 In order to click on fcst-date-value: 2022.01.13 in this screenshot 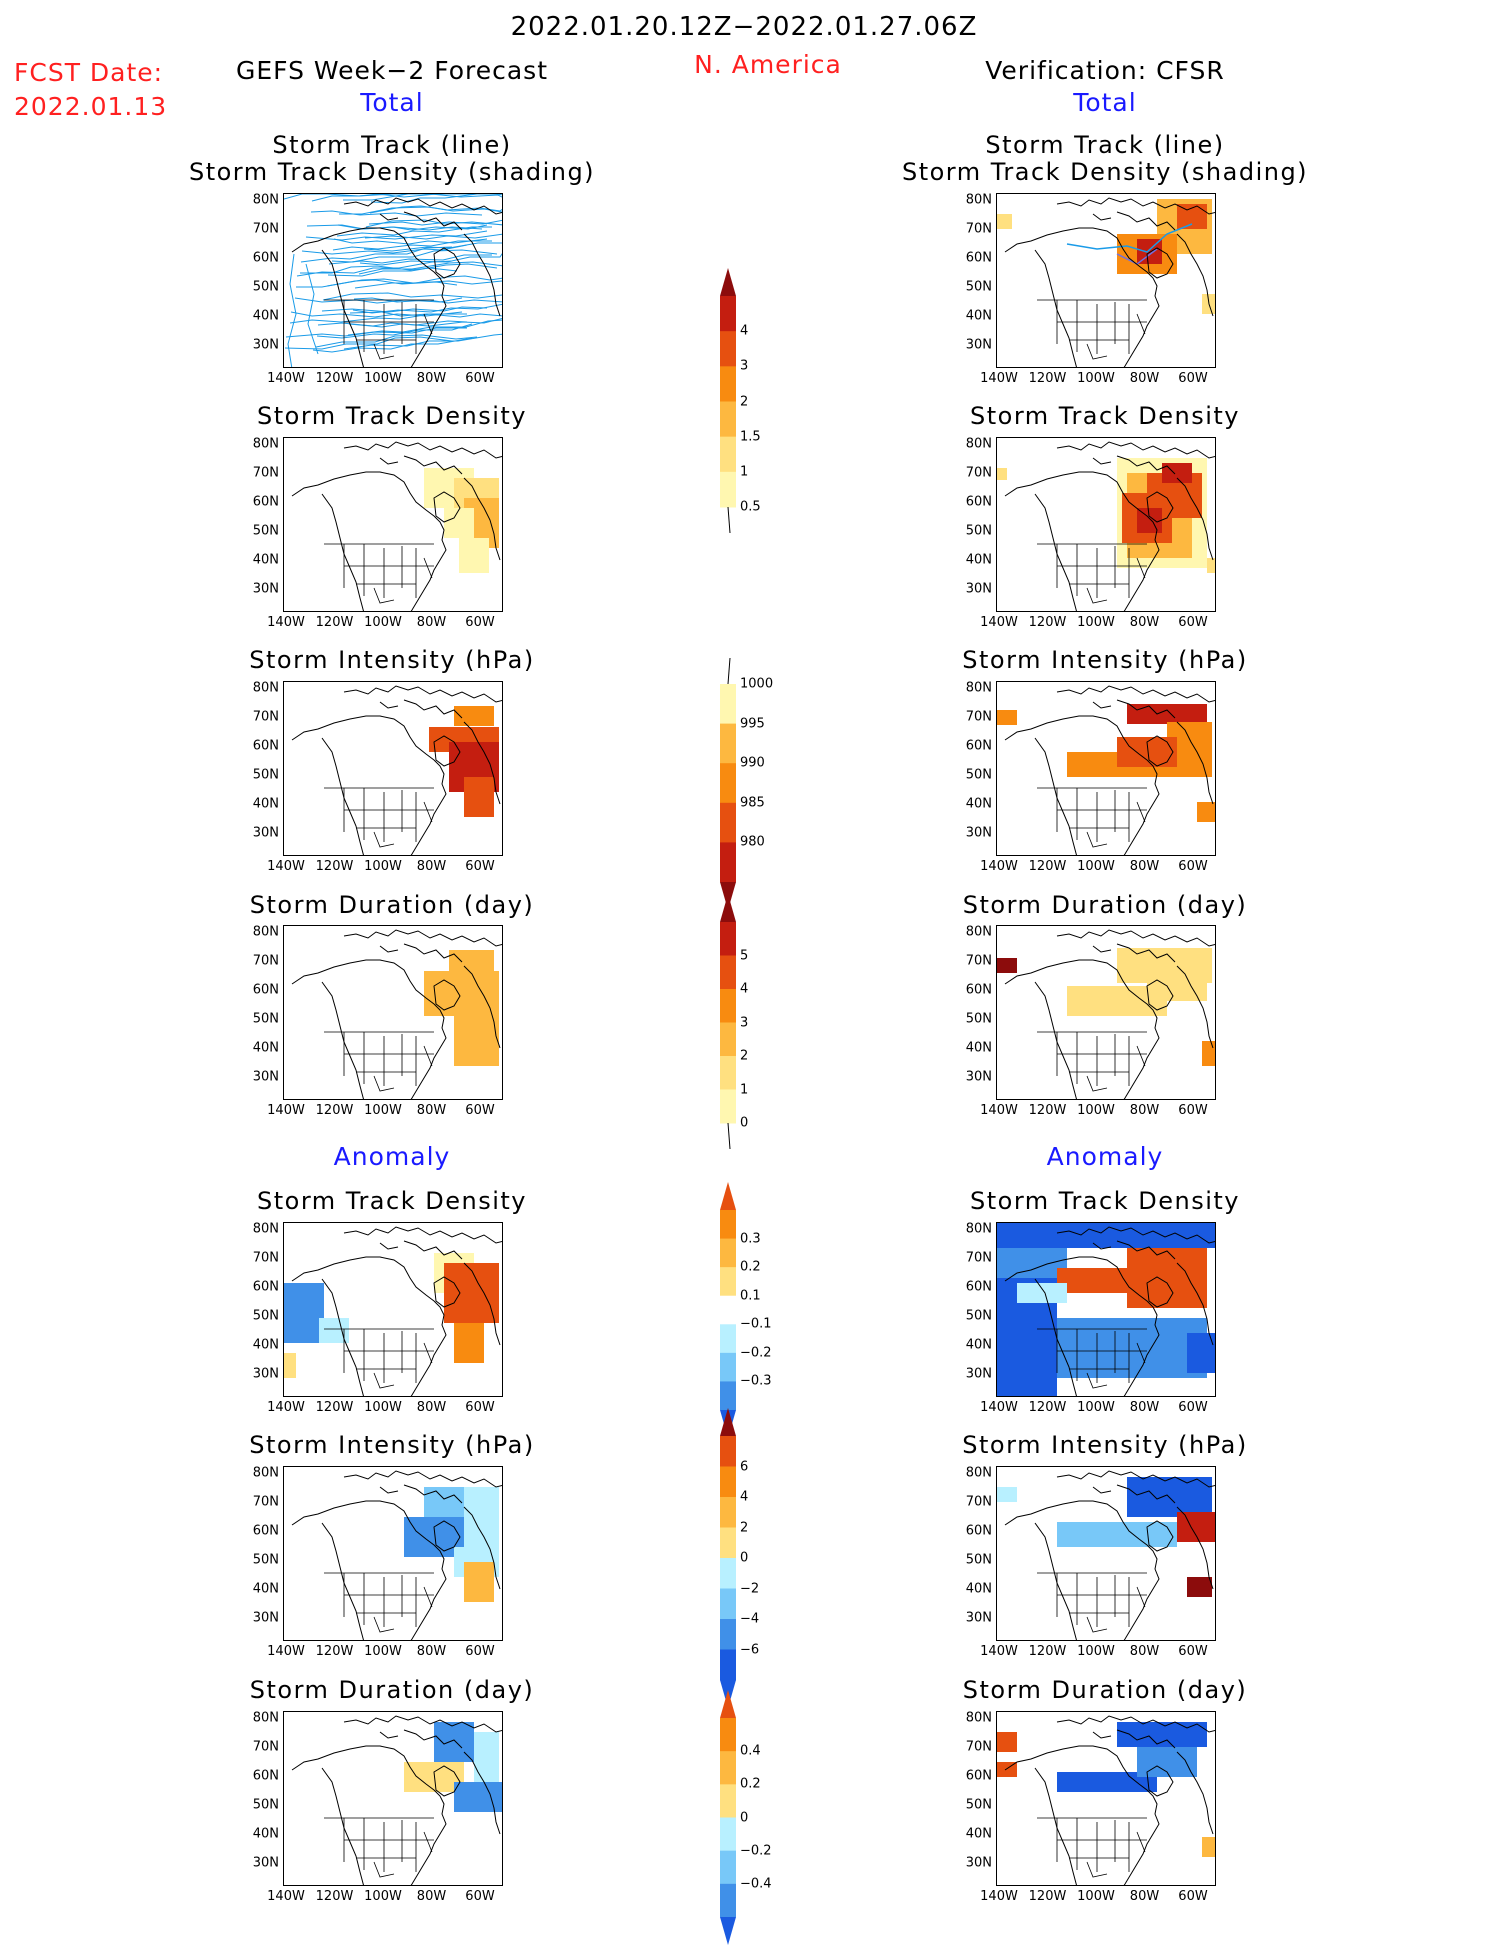, I will do `click(91, 106)`.